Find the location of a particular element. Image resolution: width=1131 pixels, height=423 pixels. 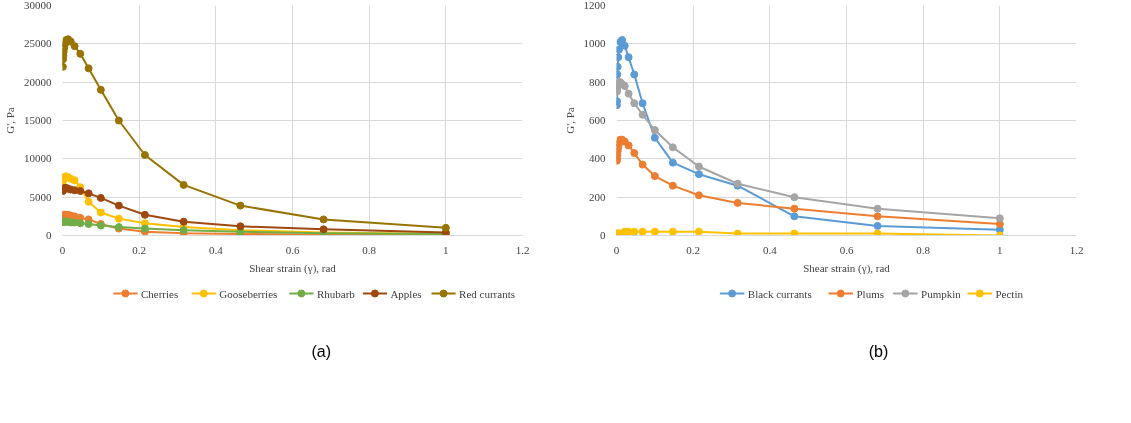

legend-label: Gooseberries is located at coordinates (248, 293).